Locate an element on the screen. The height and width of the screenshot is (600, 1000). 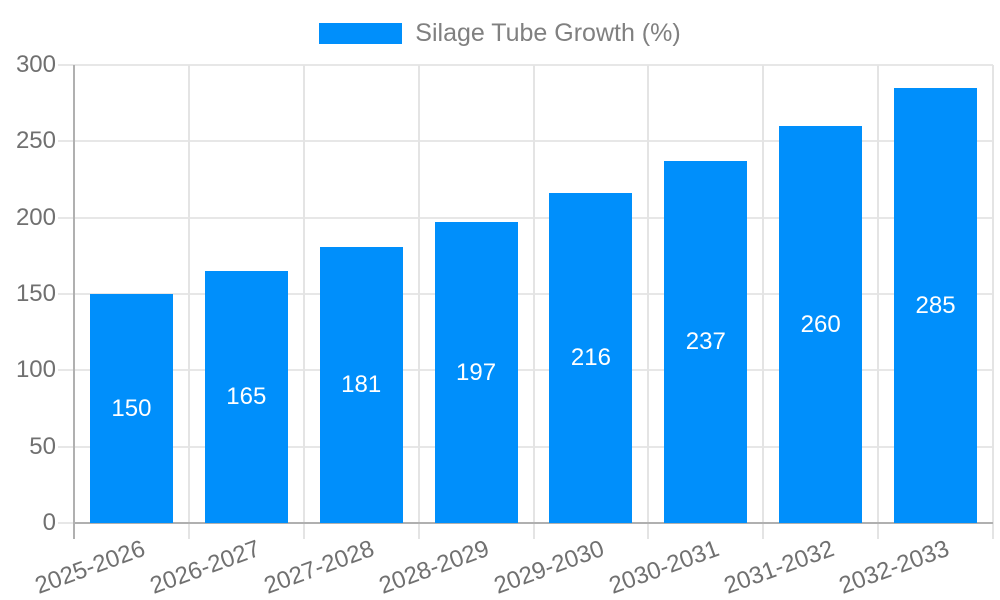
bar: 181 is located at coordinates (361, 385).